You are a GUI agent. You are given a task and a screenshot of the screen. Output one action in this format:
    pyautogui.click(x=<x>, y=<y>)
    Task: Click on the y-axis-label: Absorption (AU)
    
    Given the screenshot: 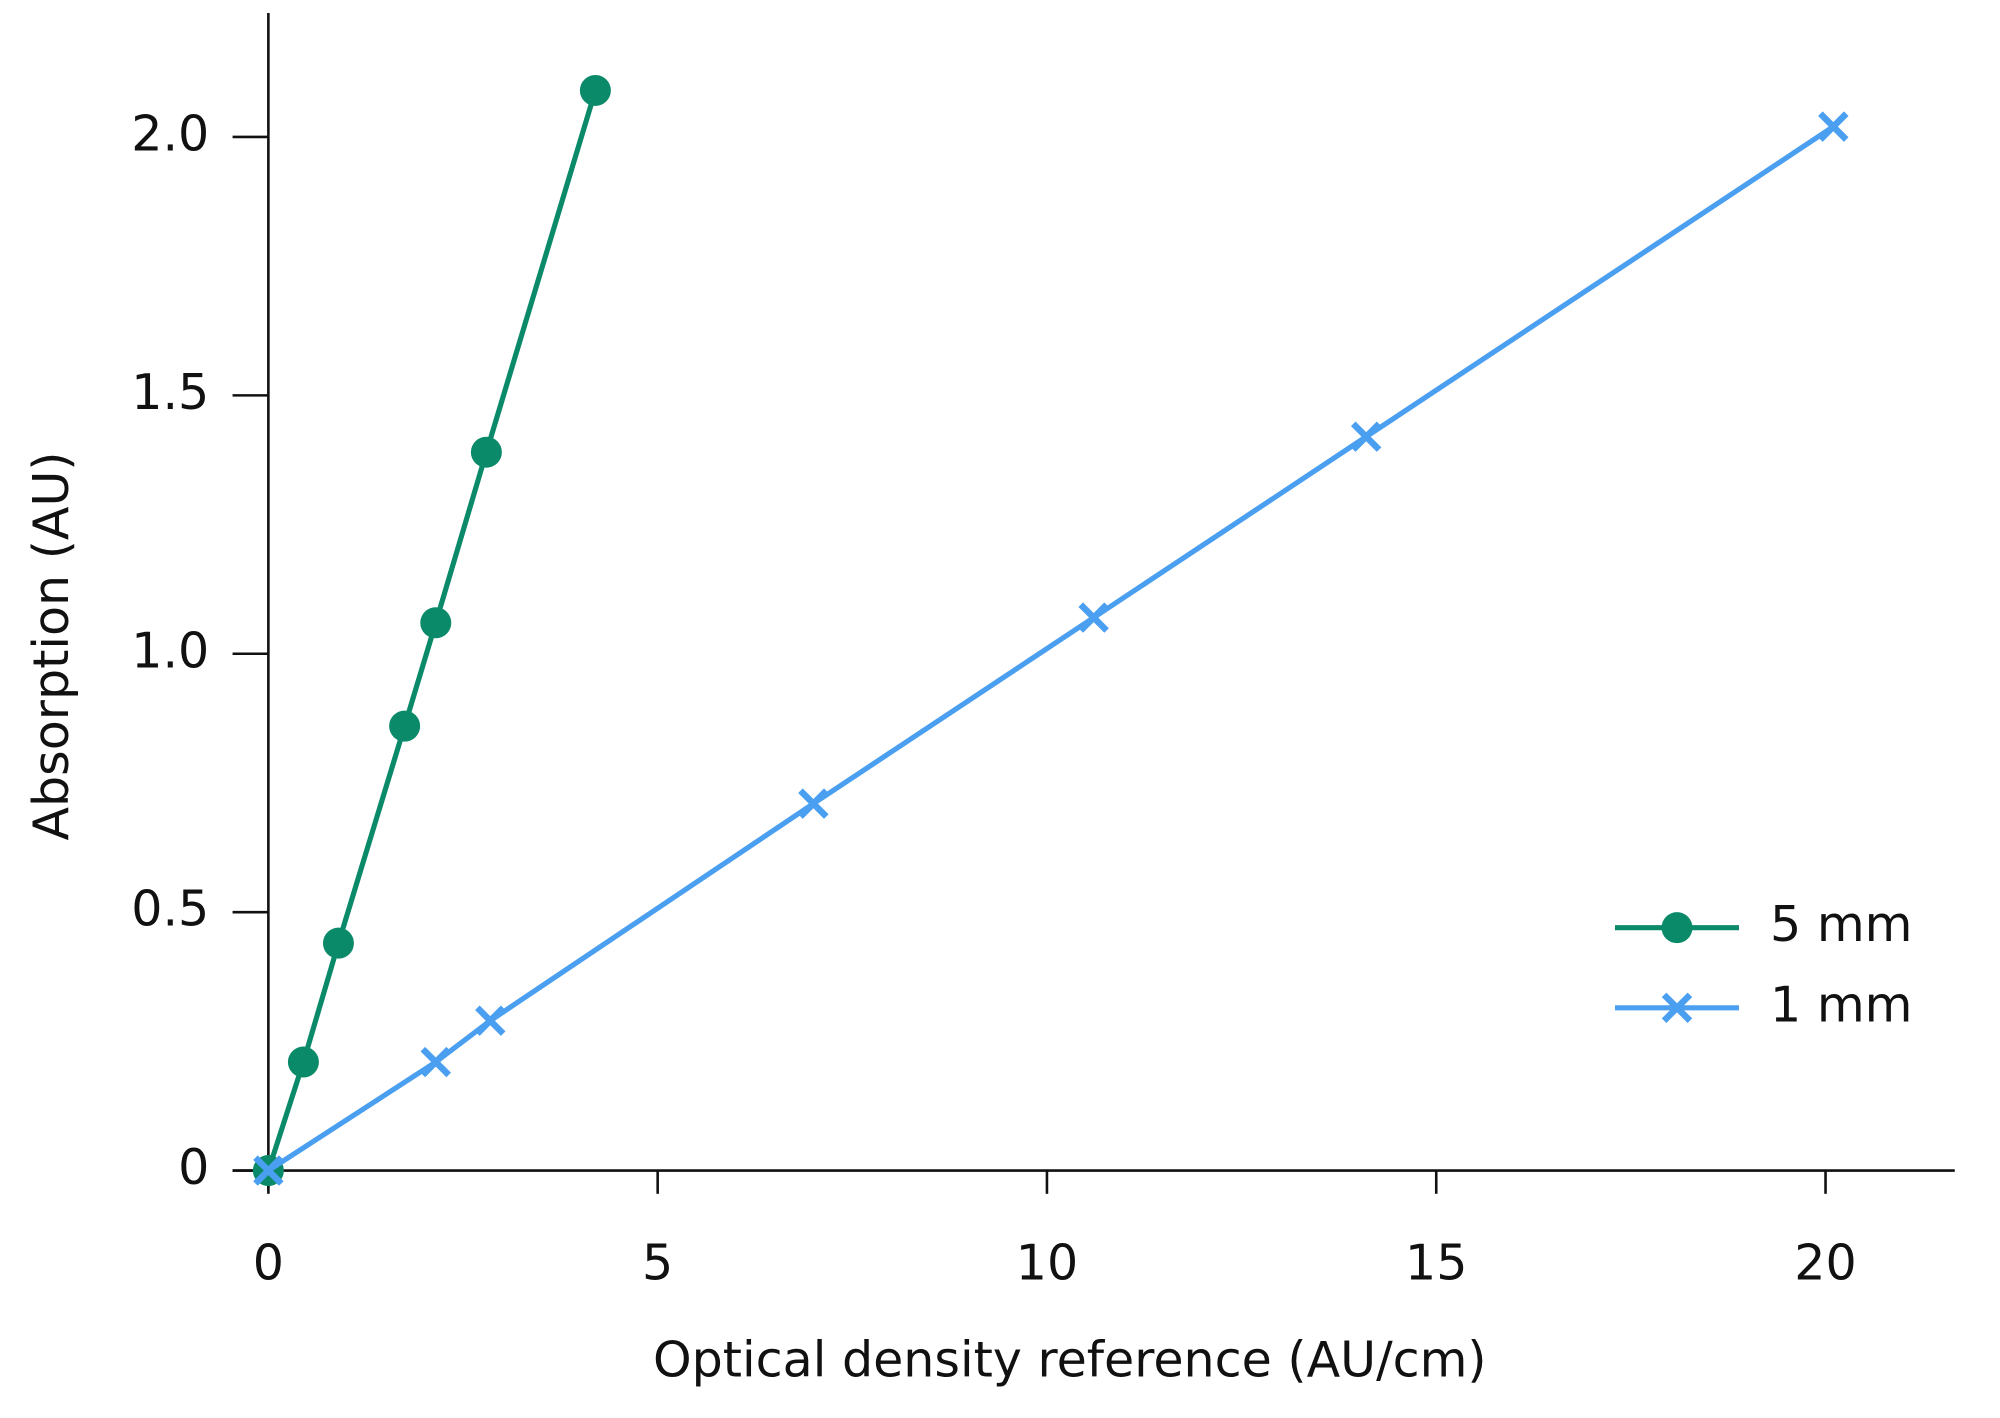 What is the action you would take?
    pyautogui.click(x=51, y=645)
    